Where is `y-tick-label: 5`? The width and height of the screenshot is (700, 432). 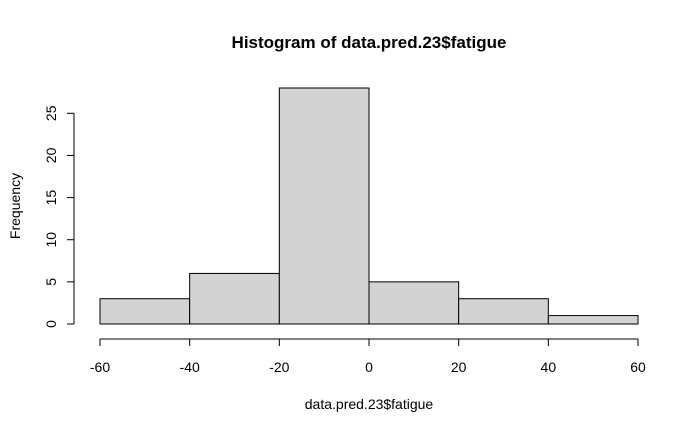
y-tick-label: 5 is located at coordinates (51, 282).